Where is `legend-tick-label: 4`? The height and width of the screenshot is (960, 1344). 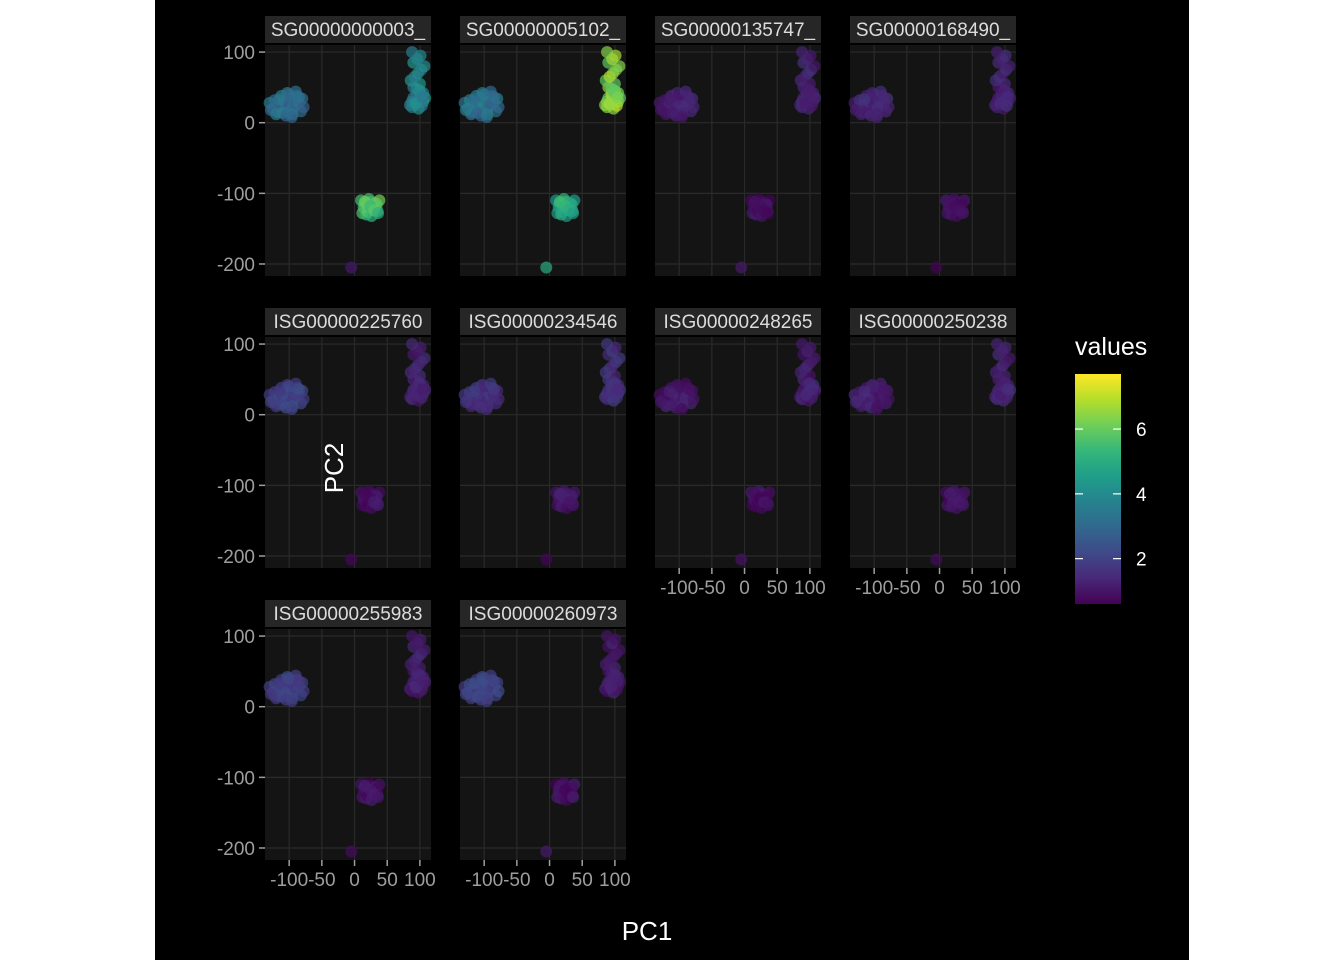 legend-tick-label: 4 is located at coordinates (1141, 495).